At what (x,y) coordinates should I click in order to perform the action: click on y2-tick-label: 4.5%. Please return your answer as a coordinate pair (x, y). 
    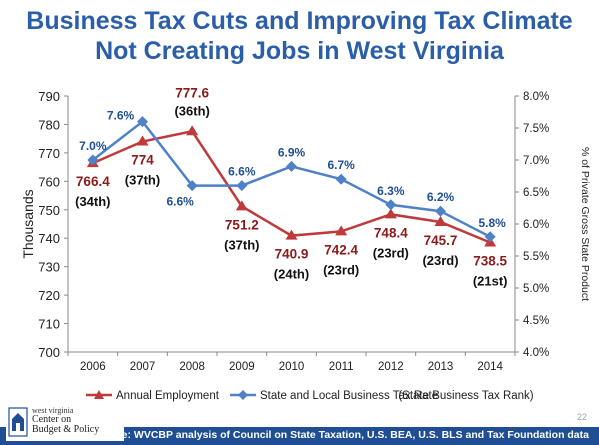
    Looking at the image, I should click on (536, 321).